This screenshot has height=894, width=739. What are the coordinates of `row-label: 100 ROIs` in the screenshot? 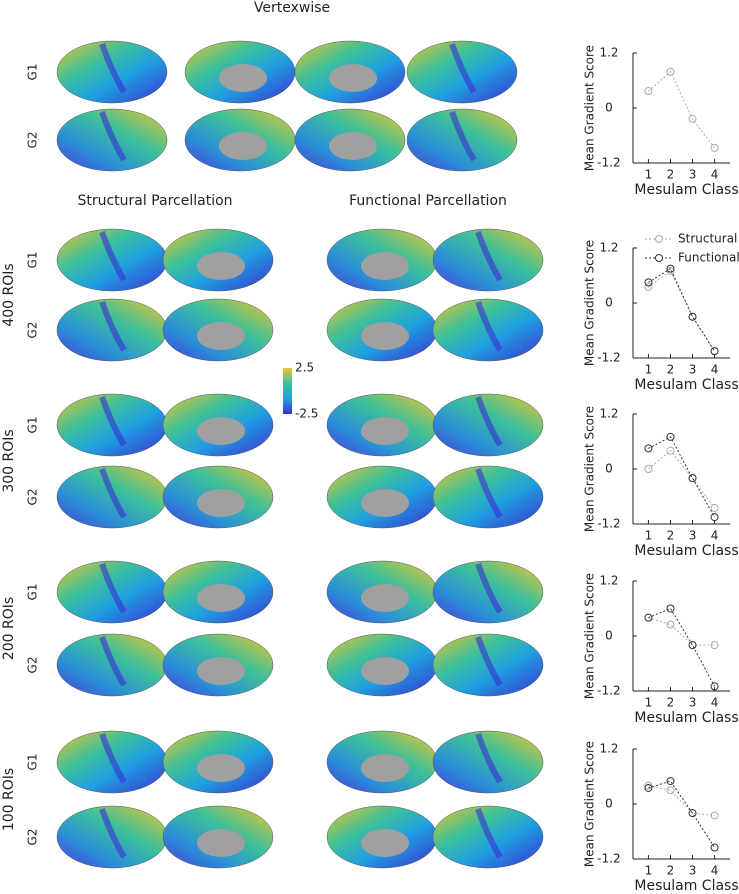 It's located at (9, 799).